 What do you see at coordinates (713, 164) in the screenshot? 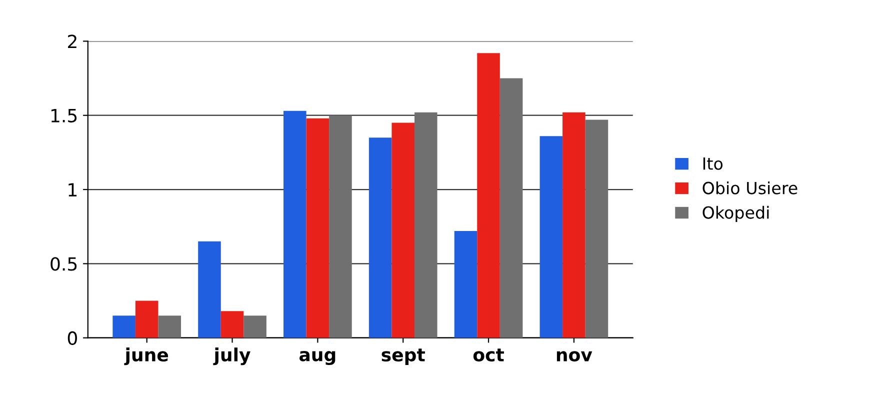
I see `legend-label: Ito` at bounding box center [713, 164].